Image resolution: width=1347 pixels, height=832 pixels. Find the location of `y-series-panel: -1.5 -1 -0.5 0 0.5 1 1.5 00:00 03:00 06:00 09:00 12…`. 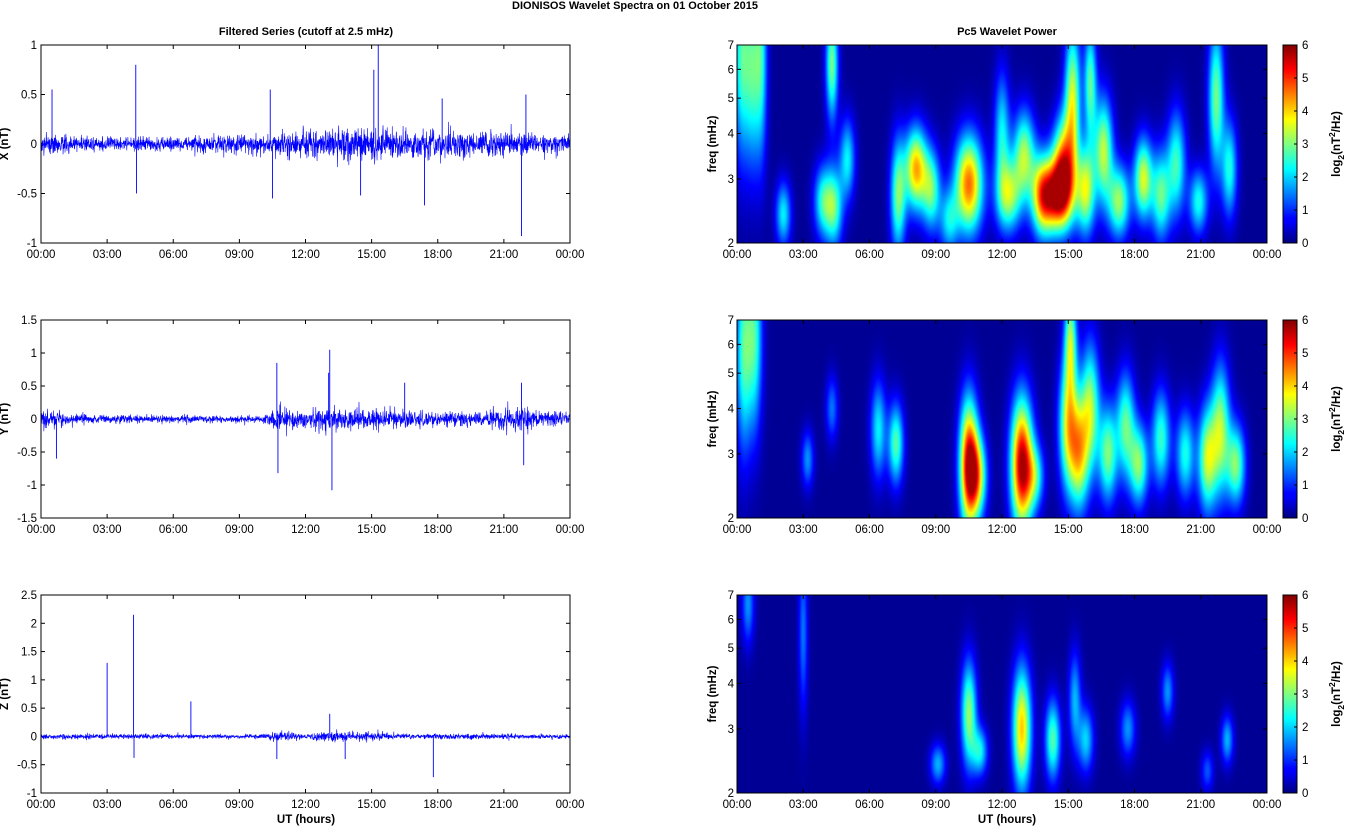

y-series-panel: -1.5 -1 -0.5 0 0.5 1 1.5 00:00 03:00 06:00 09:00 12… is located at coordinates (292, 425).